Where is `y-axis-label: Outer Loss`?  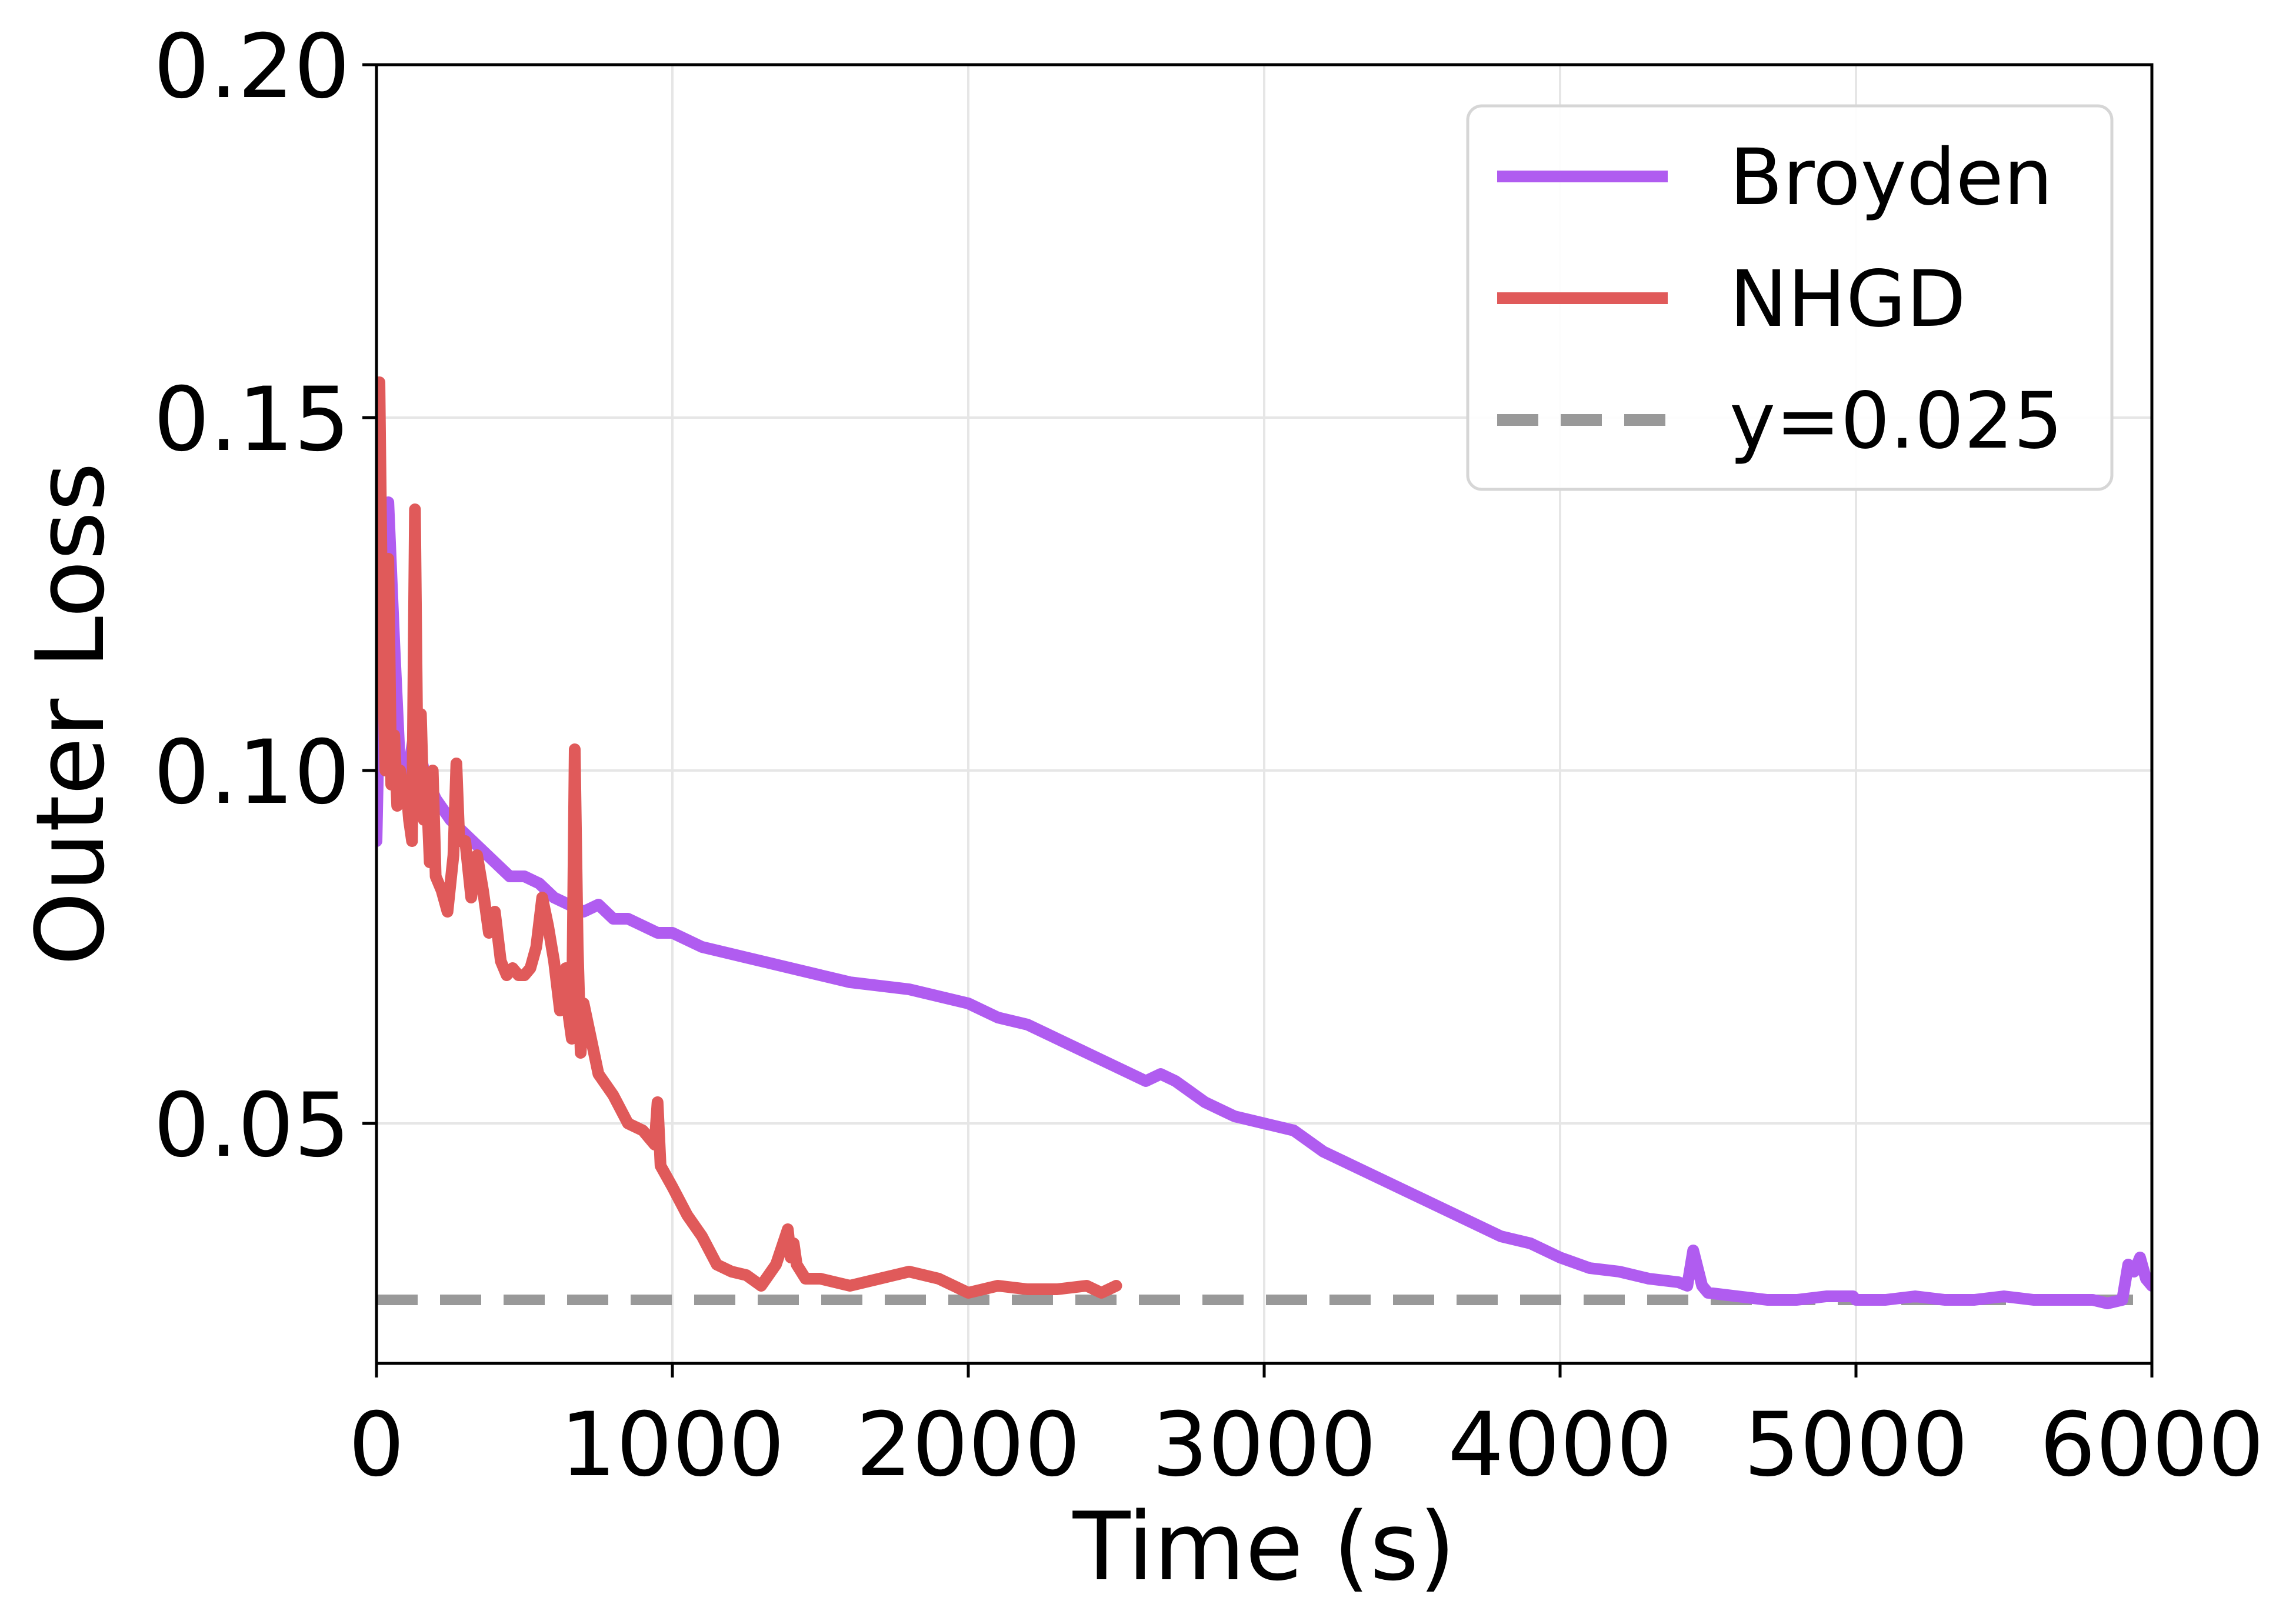 y-axis-label: Outer Loss is located at coordinates (70, 714).